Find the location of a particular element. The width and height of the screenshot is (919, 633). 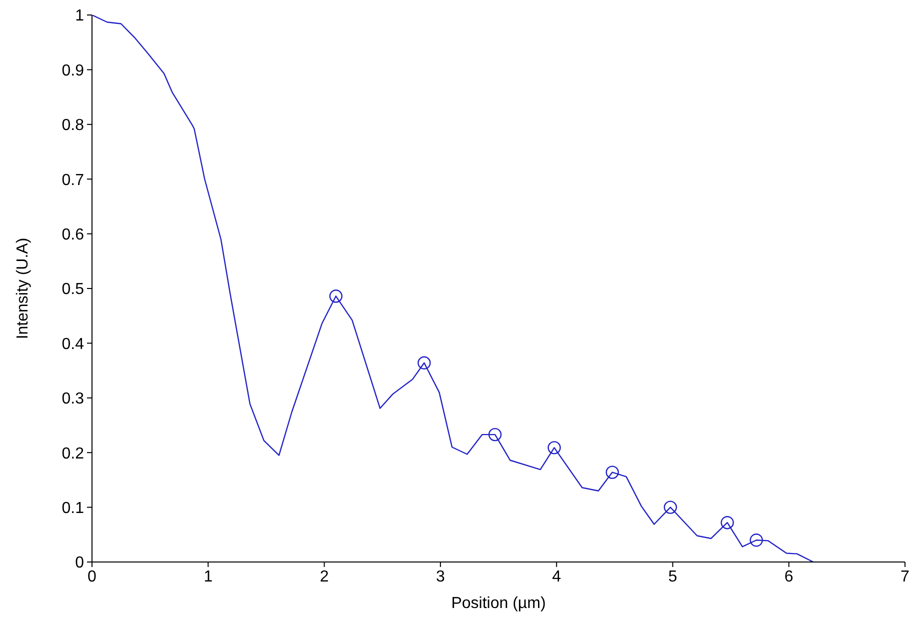

x-tick-label: 5 is located at coordinates (673, 577).